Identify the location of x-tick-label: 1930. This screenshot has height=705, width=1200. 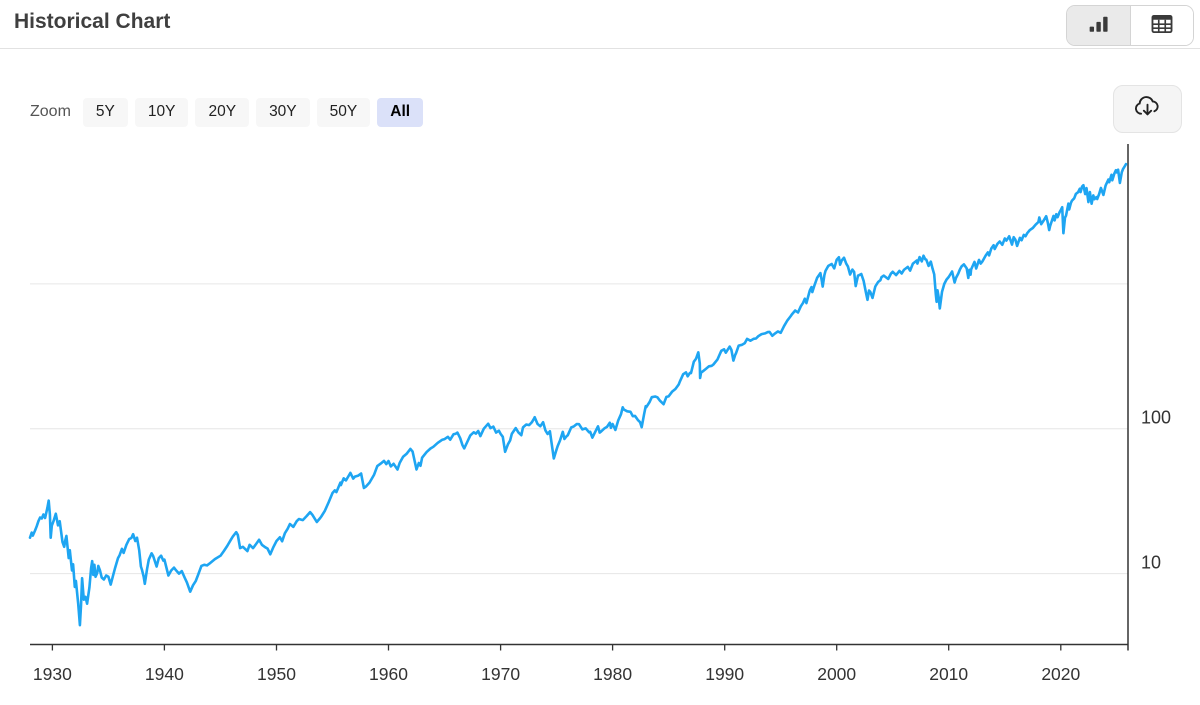
(52, 674).